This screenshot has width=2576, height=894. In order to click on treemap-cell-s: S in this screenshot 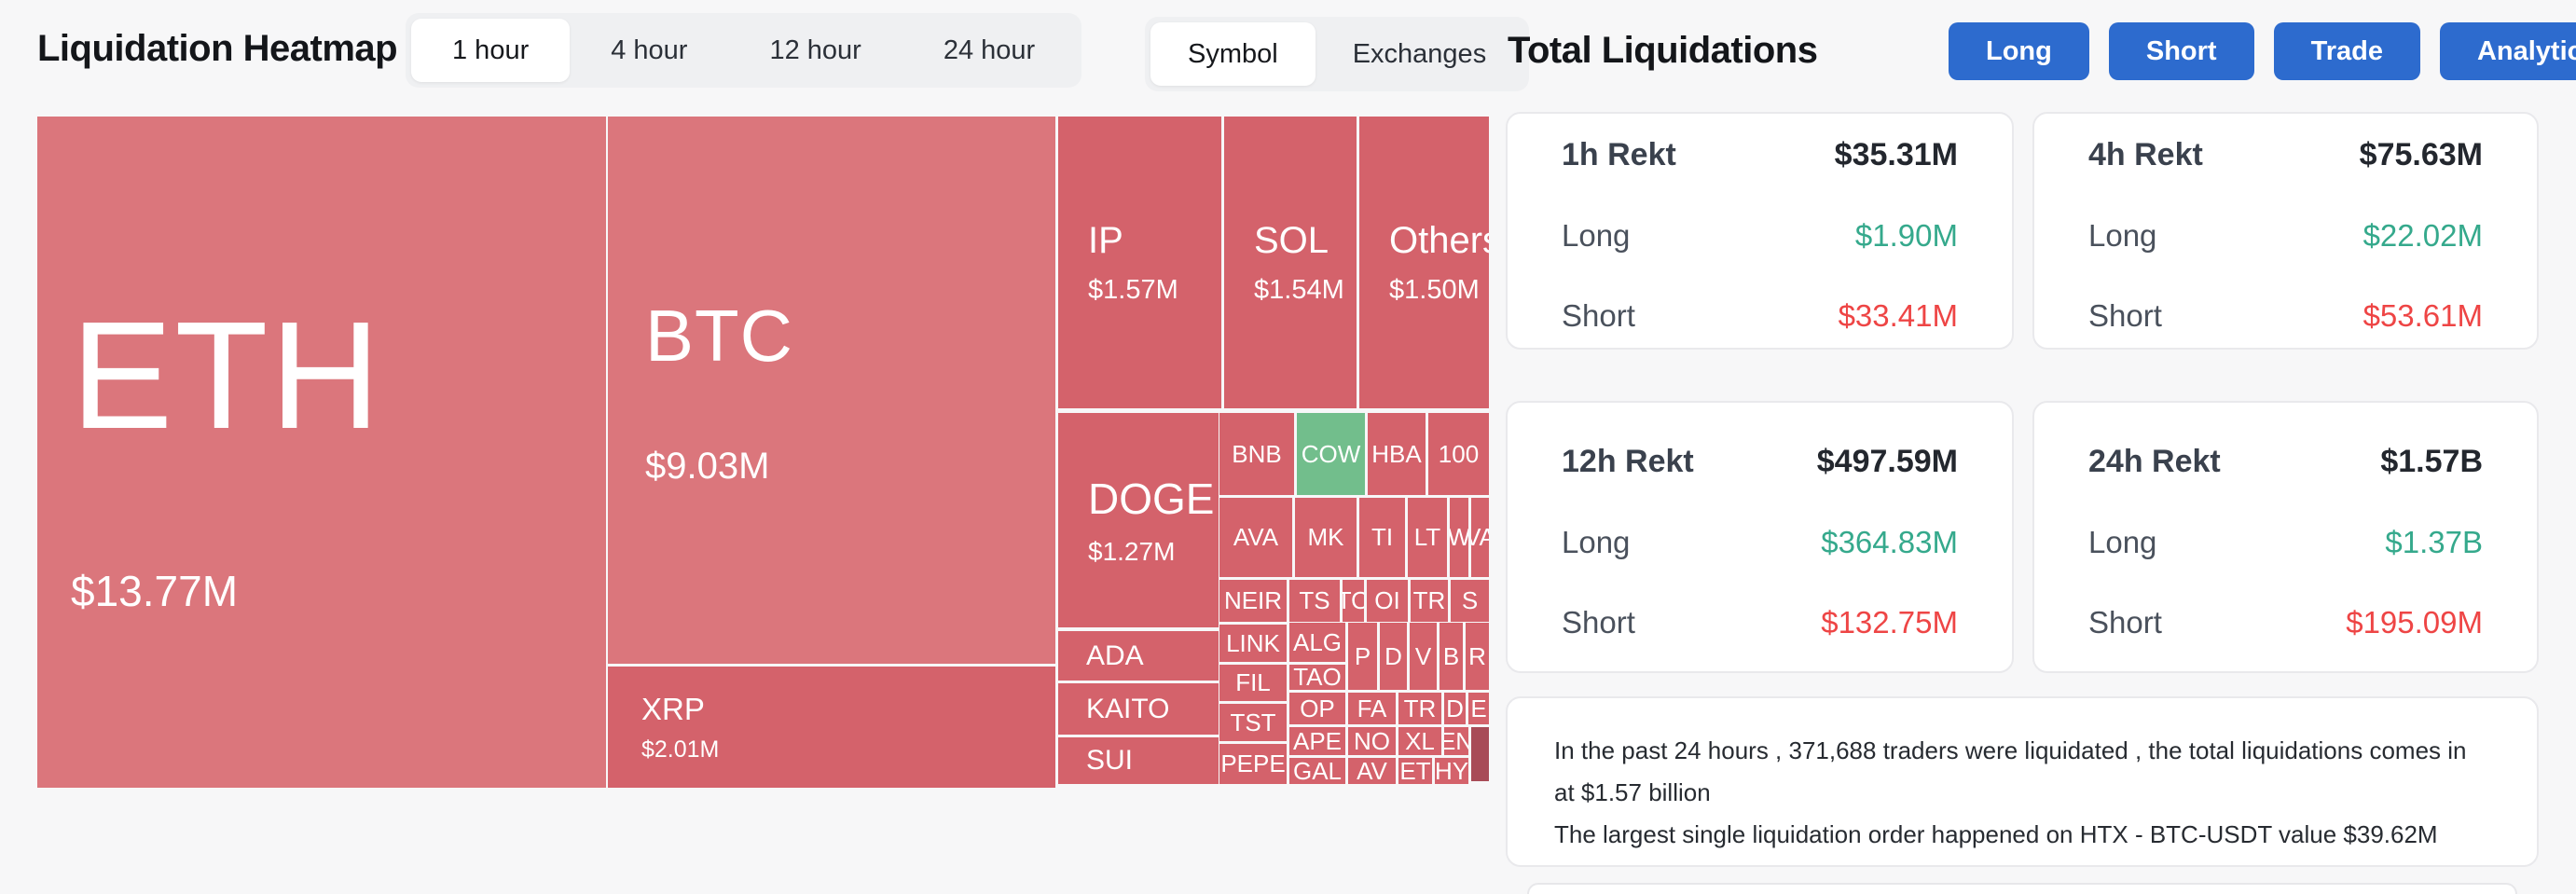, I will do `click(1470, 601)`.